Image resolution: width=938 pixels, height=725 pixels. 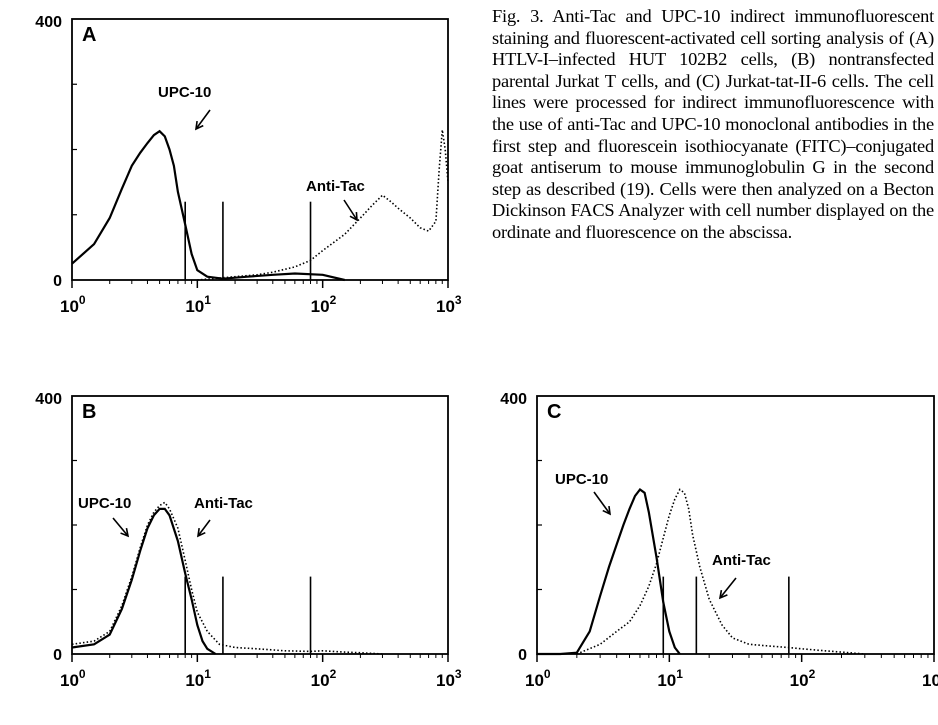 What do you see at coordinates (554, 412) in the screenshot?
I see `panel-letter: C` at bounding box center [554, 412].